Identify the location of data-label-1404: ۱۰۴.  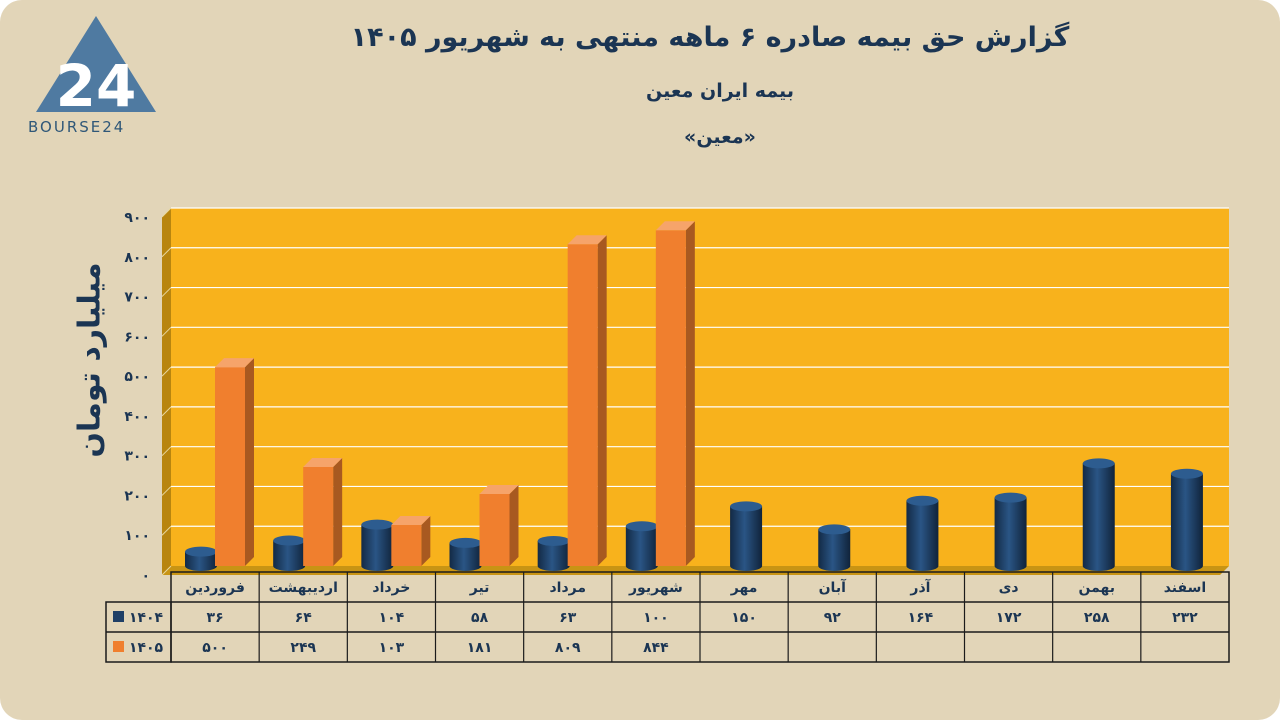
(392, 618).